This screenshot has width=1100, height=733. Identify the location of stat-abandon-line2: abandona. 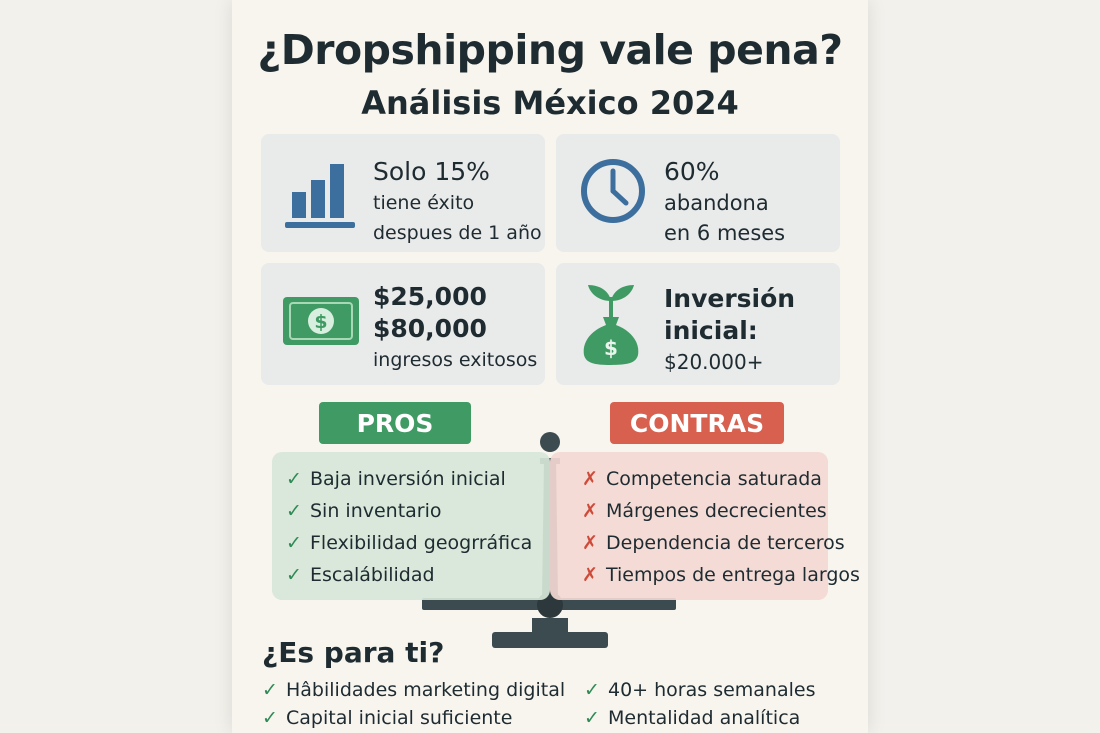
(716, 203).